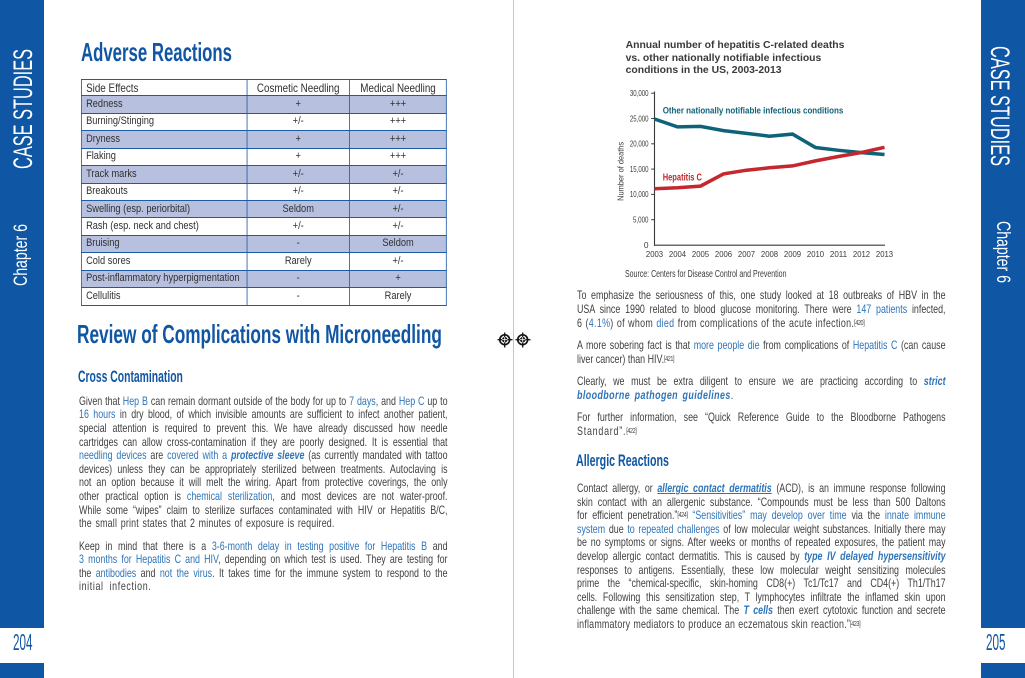 The height and width of the screenshot is (678, 1025). What do you see at coordinates (885, 254) in the screenshot?
I see `svg-text: 2013` at bounding box center [885, 254].